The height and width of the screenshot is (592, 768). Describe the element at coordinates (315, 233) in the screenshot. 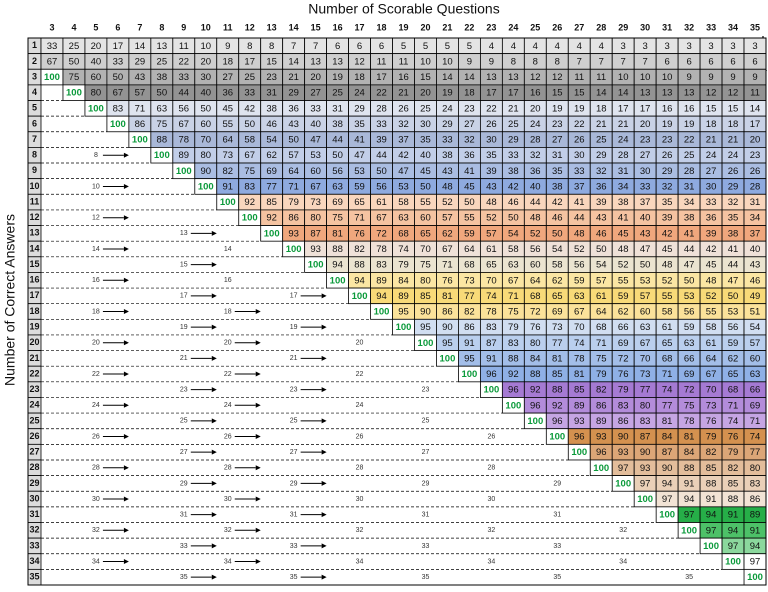

I see `cell-value: 87` at that location.